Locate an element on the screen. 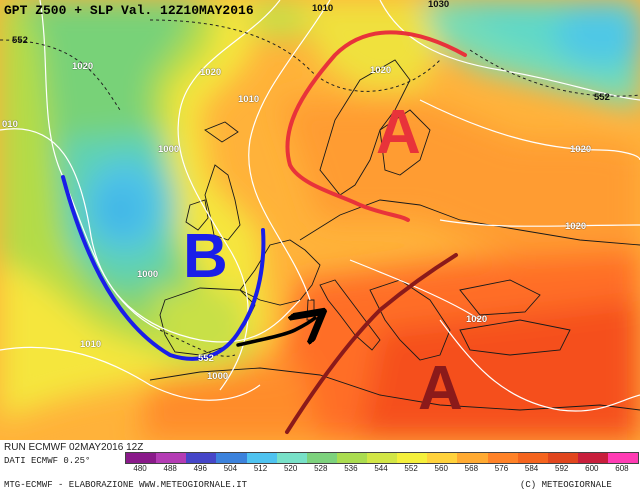  legend-tick-label: 568 is located at coordinates (471, 468).